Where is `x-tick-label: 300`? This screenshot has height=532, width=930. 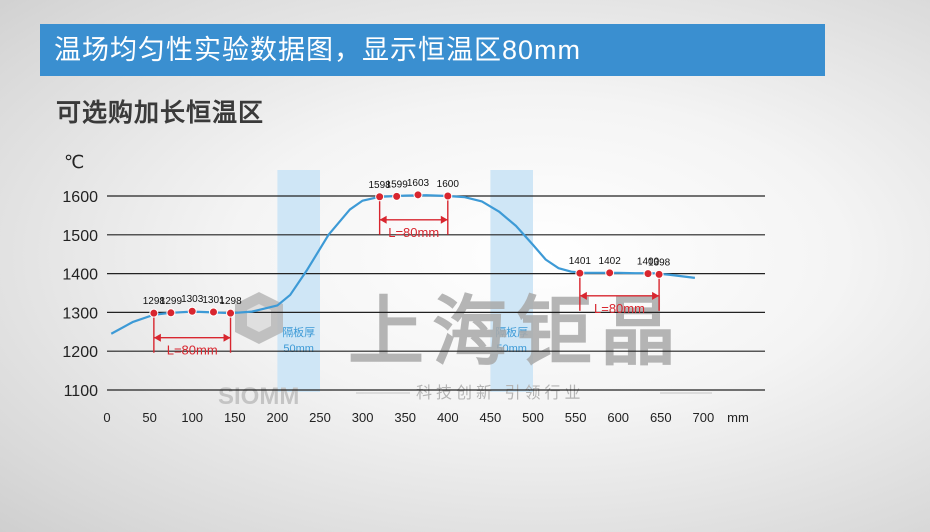
x-tick-label: 300 is located at coordinates (363, 417).